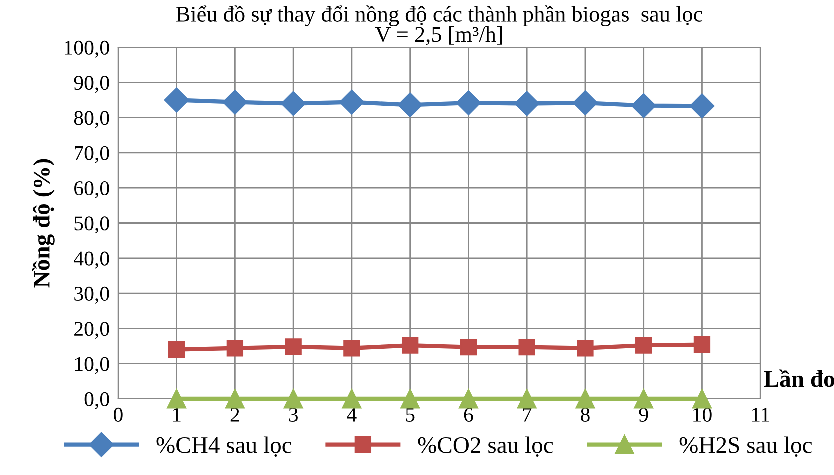  What do you see at coordinates (486, 446) in the screenshot?
I see `legend-label: %CO2 sau lọc` at bounding box center [486, 446].